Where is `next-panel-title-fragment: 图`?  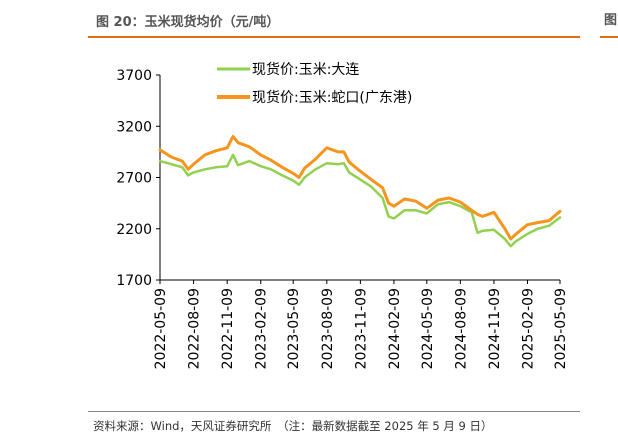
next-panel-title-fragment: 图 is located at coordinates (611, 20).